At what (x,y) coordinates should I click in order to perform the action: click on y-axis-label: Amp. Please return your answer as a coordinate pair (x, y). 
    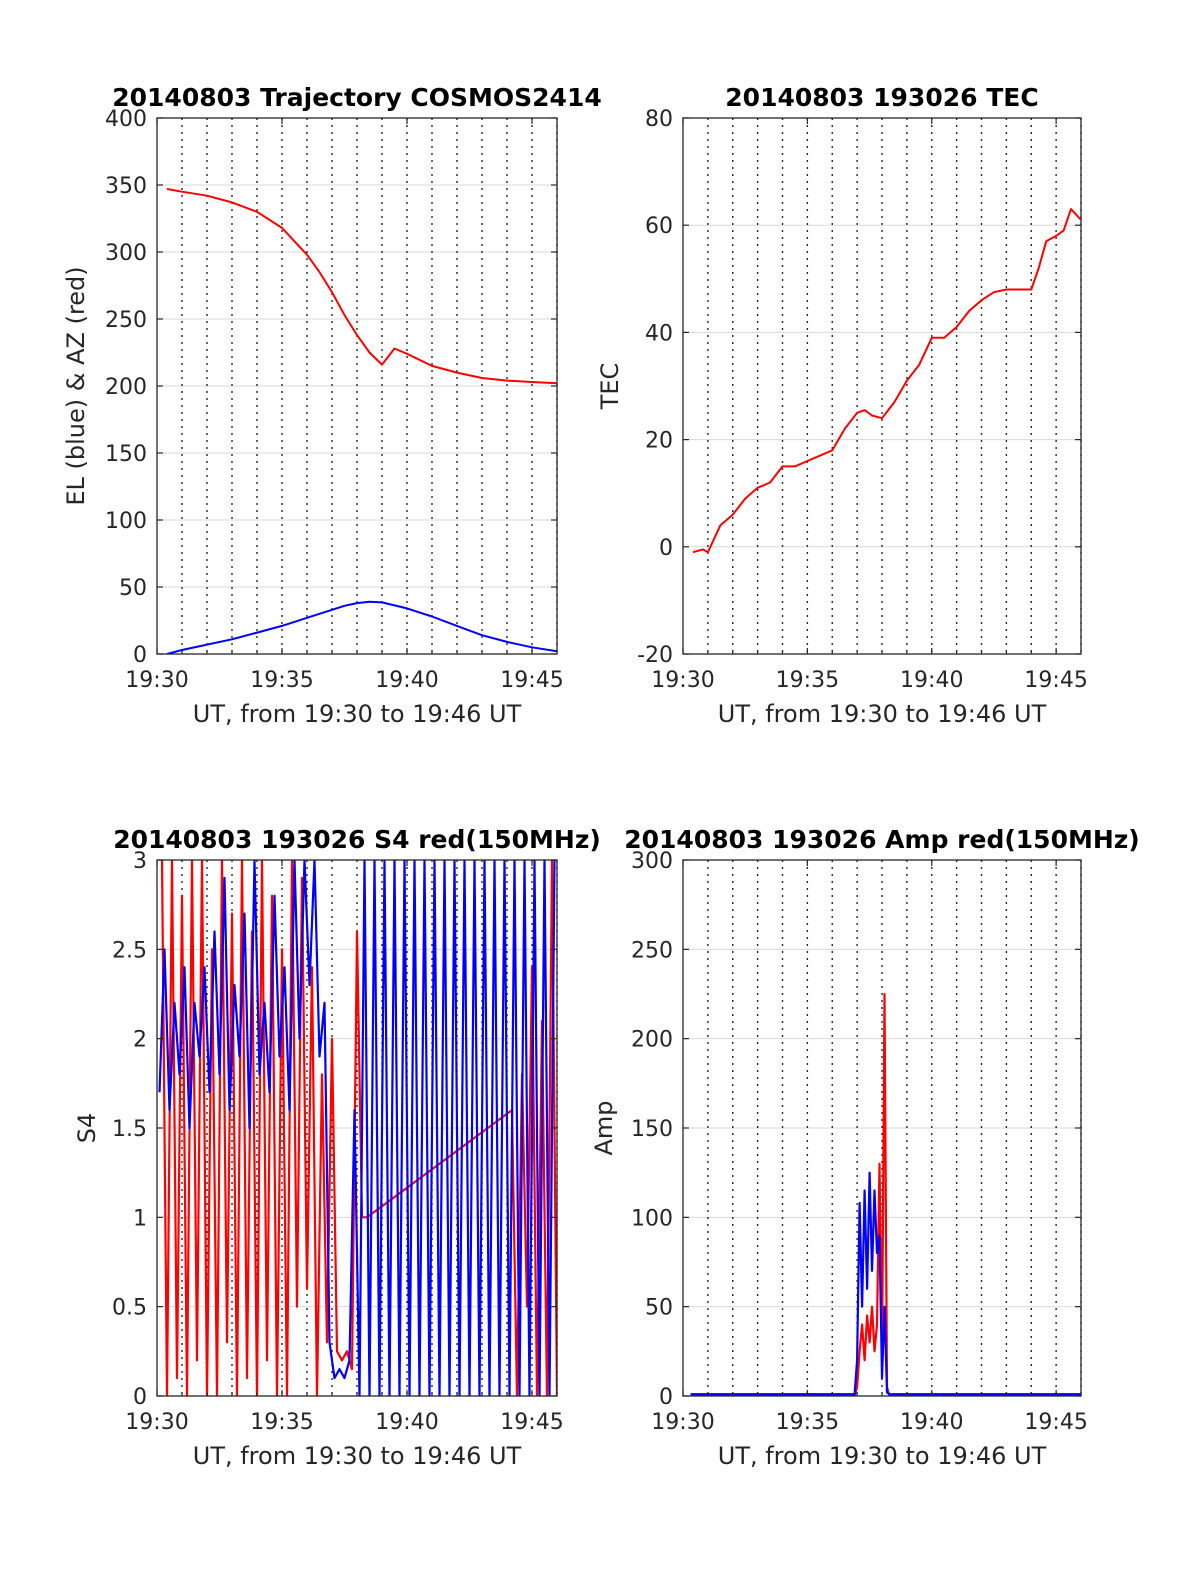
    Looking at the image, I should click on (604, 1127).